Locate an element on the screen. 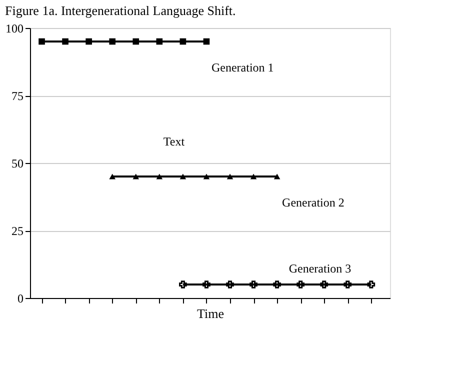 This screenshot has width=474, height=389. series-label: Generation 3 is located at coordinates (320, 269).